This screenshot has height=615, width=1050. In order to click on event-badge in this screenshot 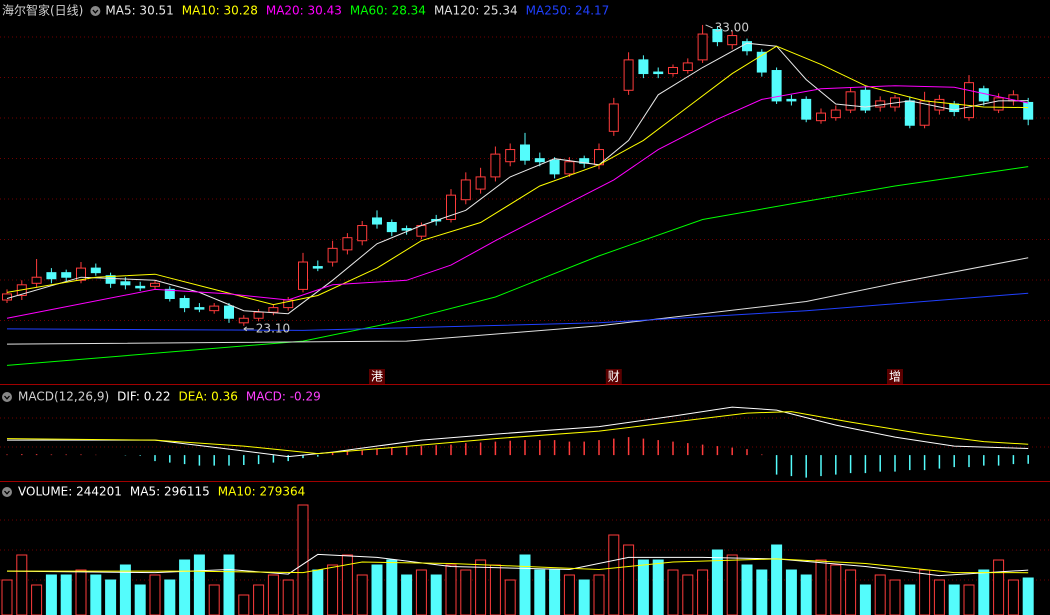, I will do `click(377, 376)`.